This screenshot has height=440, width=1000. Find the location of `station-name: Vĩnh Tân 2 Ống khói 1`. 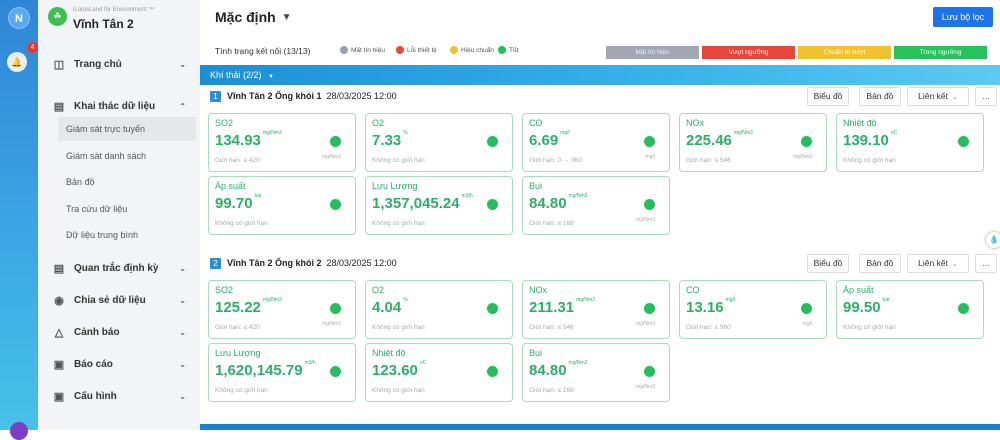

station-name: Vĩnh Tân 2 Ống khói 1 is located at coordinates (274, 96).